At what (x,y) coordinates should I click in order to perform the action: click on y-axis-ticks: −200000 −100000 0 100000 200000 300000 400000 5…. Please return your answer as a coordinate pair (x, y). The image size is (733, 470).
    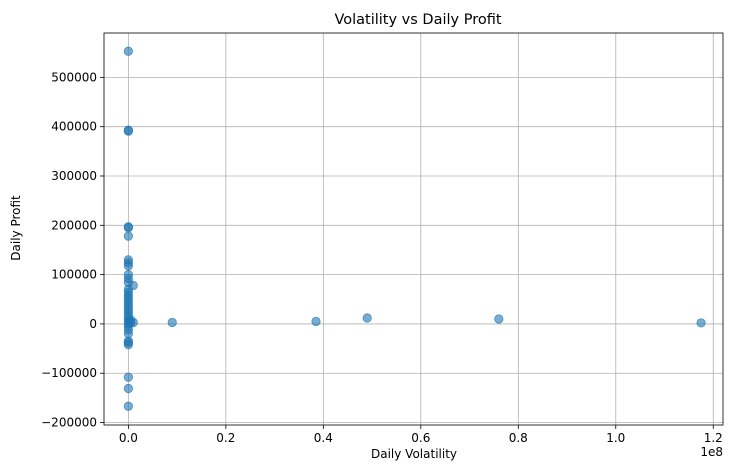
    Looking at the image, I should click on (72, 250).